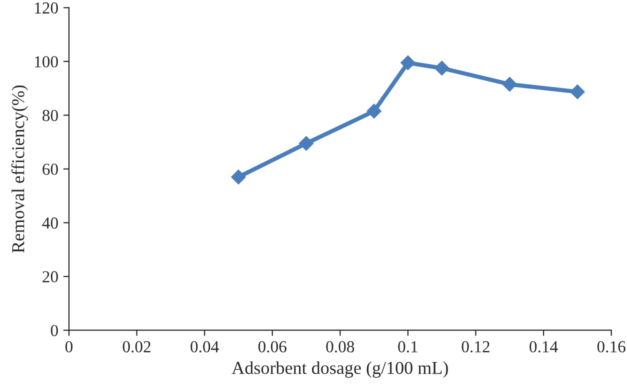 The width and height of the screenshot is (627, 384). What do you see at coordinates (19, 169) in the screenshot?
I see `y-axis-title: Removal efficiency(%)` at bounding box center [19, 169].